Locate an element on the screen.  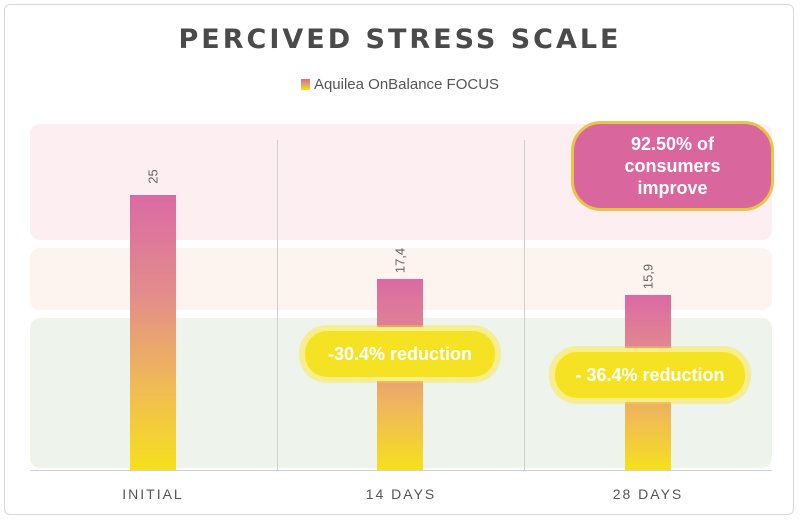
legend-label: Aquilea OnBalance FOCUS is located at coordinates (406, 84).